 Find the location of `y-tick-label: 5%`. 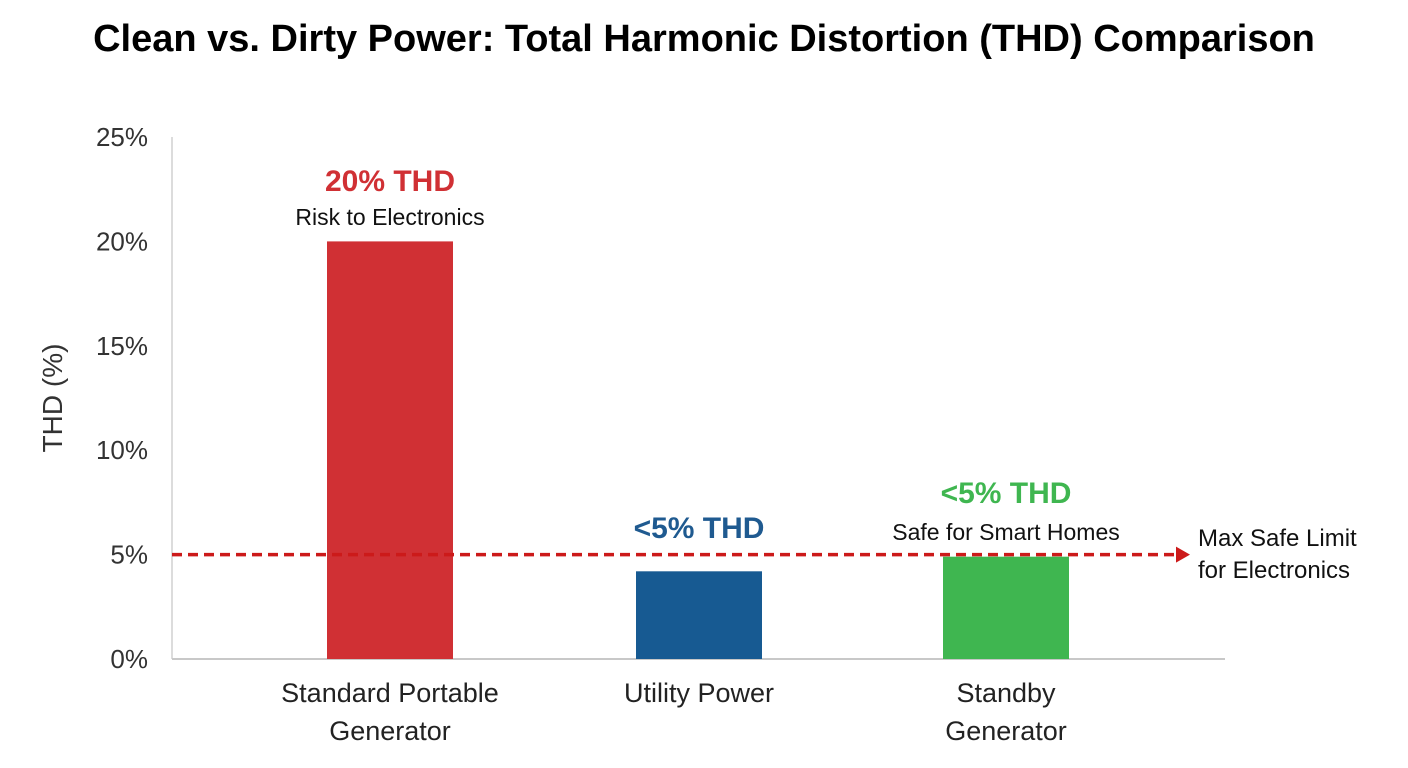

y-tick-label: 5% is located at coordinates (129, 555).